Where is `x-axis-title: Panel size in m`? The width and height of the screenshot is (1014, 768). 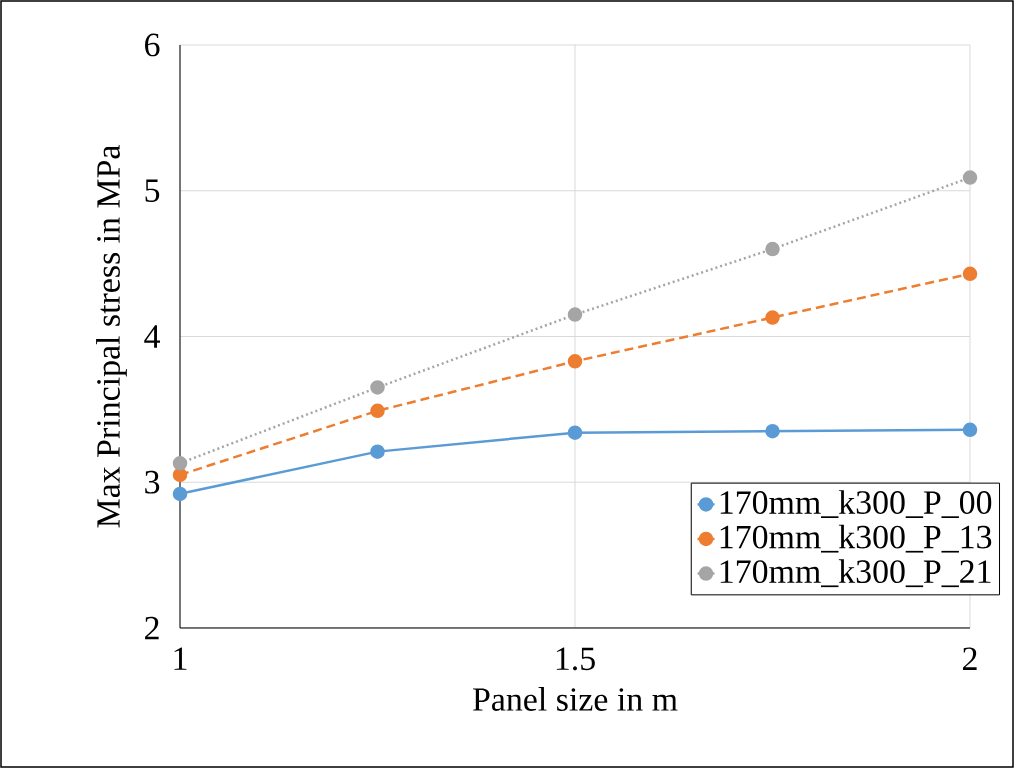 x-axis-title: Panel size in m is located at coordinates (575, 699).